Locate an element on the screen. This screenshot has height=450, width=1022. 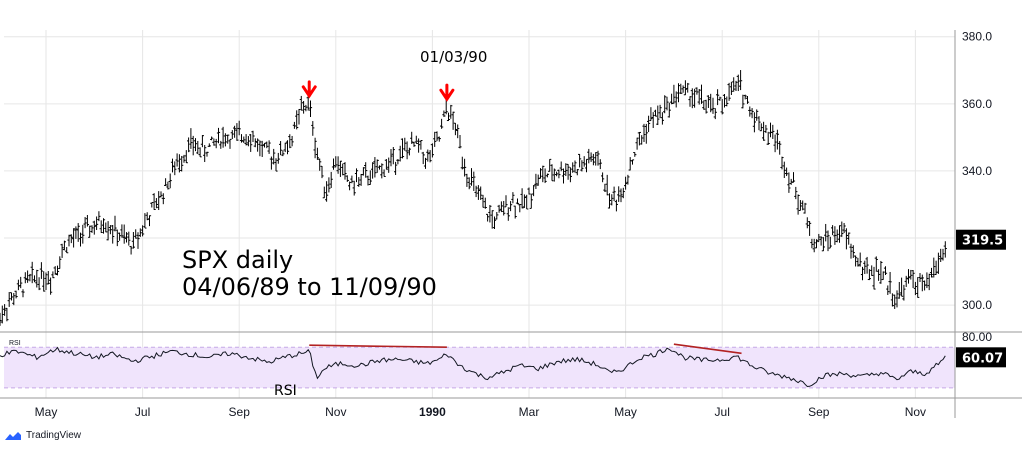
rsi-pane-label: RSI is located at coordinates (15, 343).